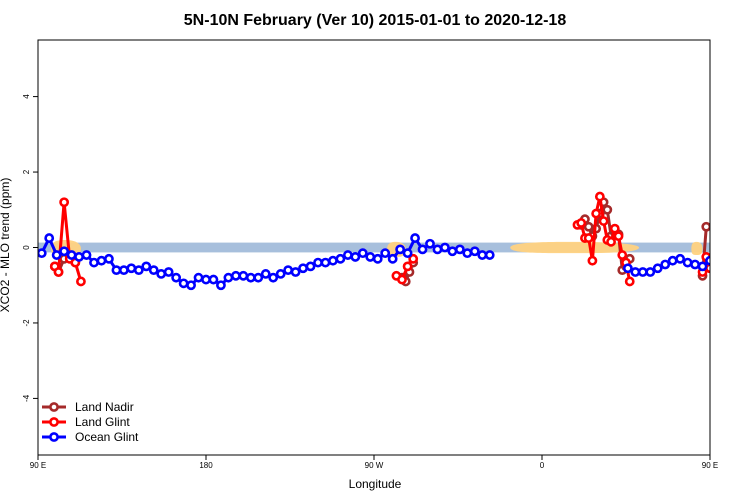  I want to click on series-line, so click(743, 241).